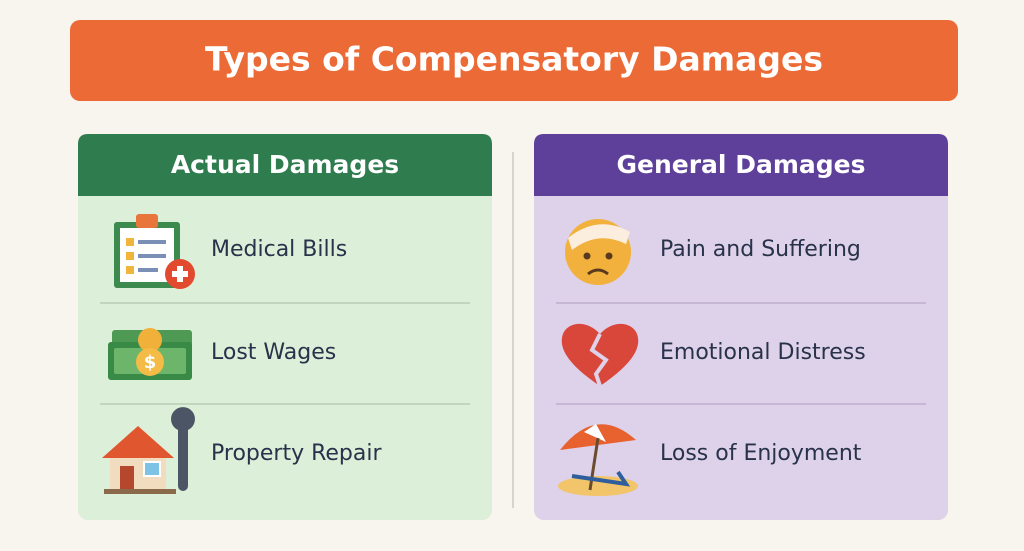 Image resolution: width=1024 pixels, height=551 pixels. What do you see at coordinates (761, 453) in the screenshot?
I see `item-label: Loss of Enjoyment` at bounding box center [761, 453].